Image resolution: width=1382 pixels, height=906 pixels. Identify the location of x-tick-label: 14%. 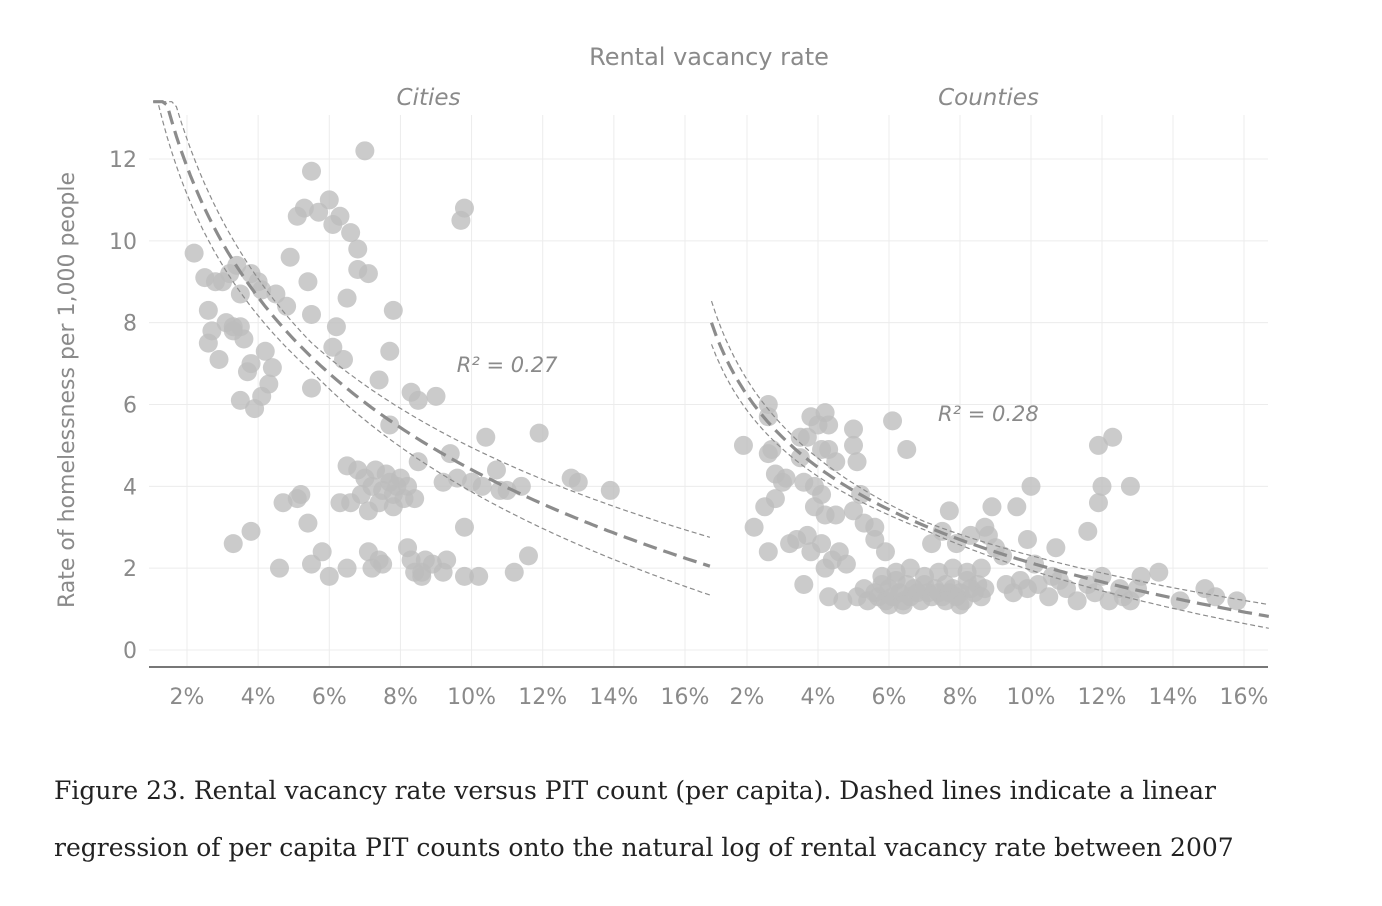
(1173, 697).